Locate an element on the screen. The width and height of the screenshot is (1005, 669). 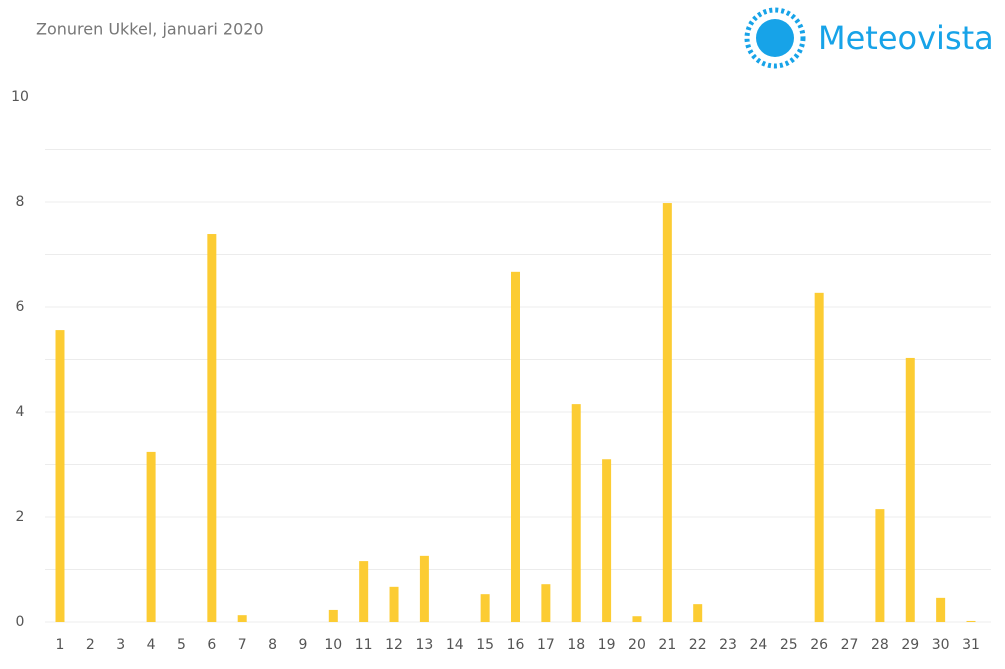
x-tick-label: 15 is located at coordinates (485, 645).